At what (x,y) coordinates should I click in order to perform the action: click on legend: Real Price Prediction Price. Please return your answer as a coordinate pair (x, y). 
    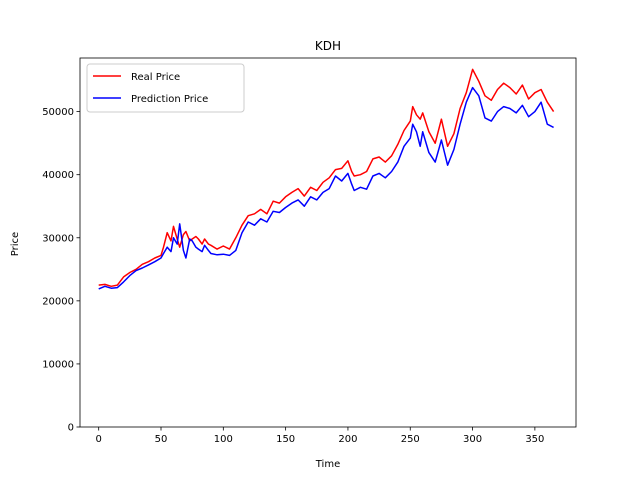
    Looking at the image, I should click on (165, 88).